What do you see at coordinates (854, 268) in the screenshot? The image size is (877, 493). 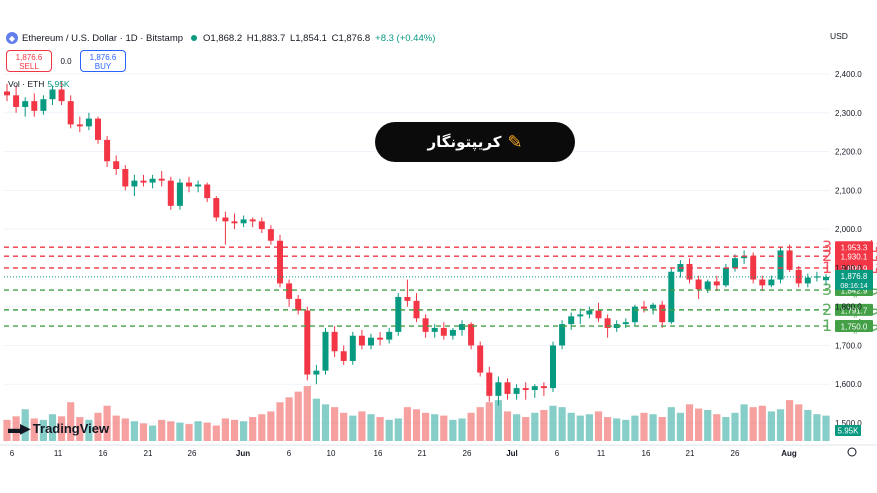 I see `resistance-1-price-text: 1,899.9` at bounding box center [854, 268].